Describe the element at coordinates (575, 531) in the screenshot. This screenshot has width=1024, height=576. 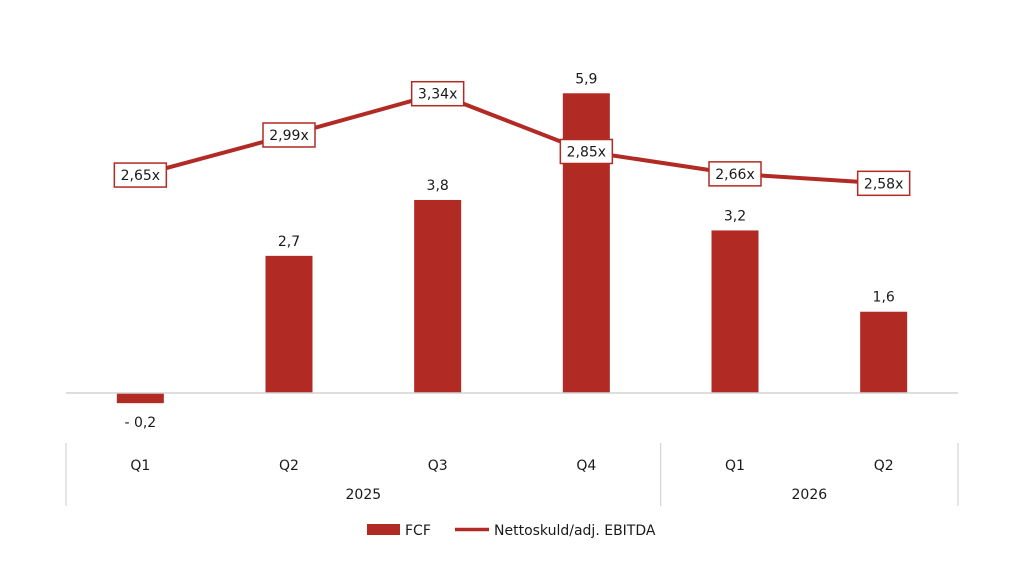
I see `legend-leverage-label: Nettoskuld/adj. EBITDA` at that location.